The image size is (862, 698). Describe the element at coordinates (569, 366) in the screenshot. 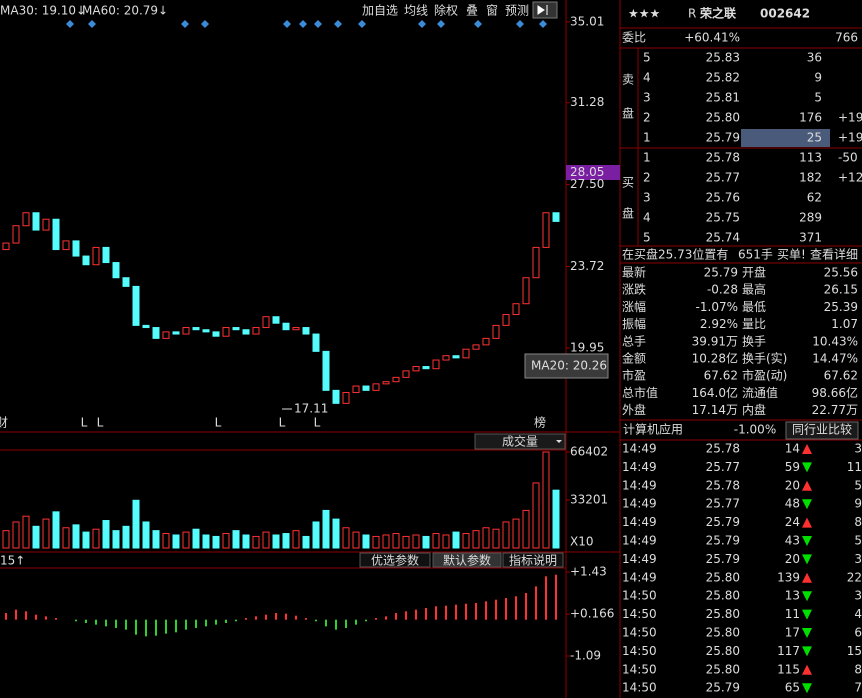

I see `ma-tooltip: MA20: 20.26` at that location.